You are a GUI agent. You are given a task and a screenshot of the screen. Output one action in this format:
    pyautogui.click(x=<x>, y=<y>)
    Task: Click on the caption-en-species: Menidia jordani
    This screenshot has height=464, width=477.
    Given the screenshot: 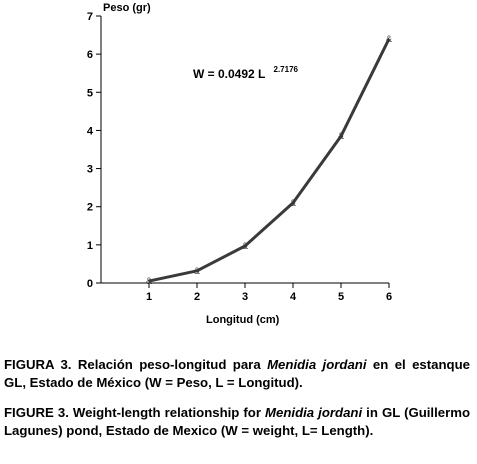 What is the action you would take?
    pyautogui.click(x=314, y=412)
    